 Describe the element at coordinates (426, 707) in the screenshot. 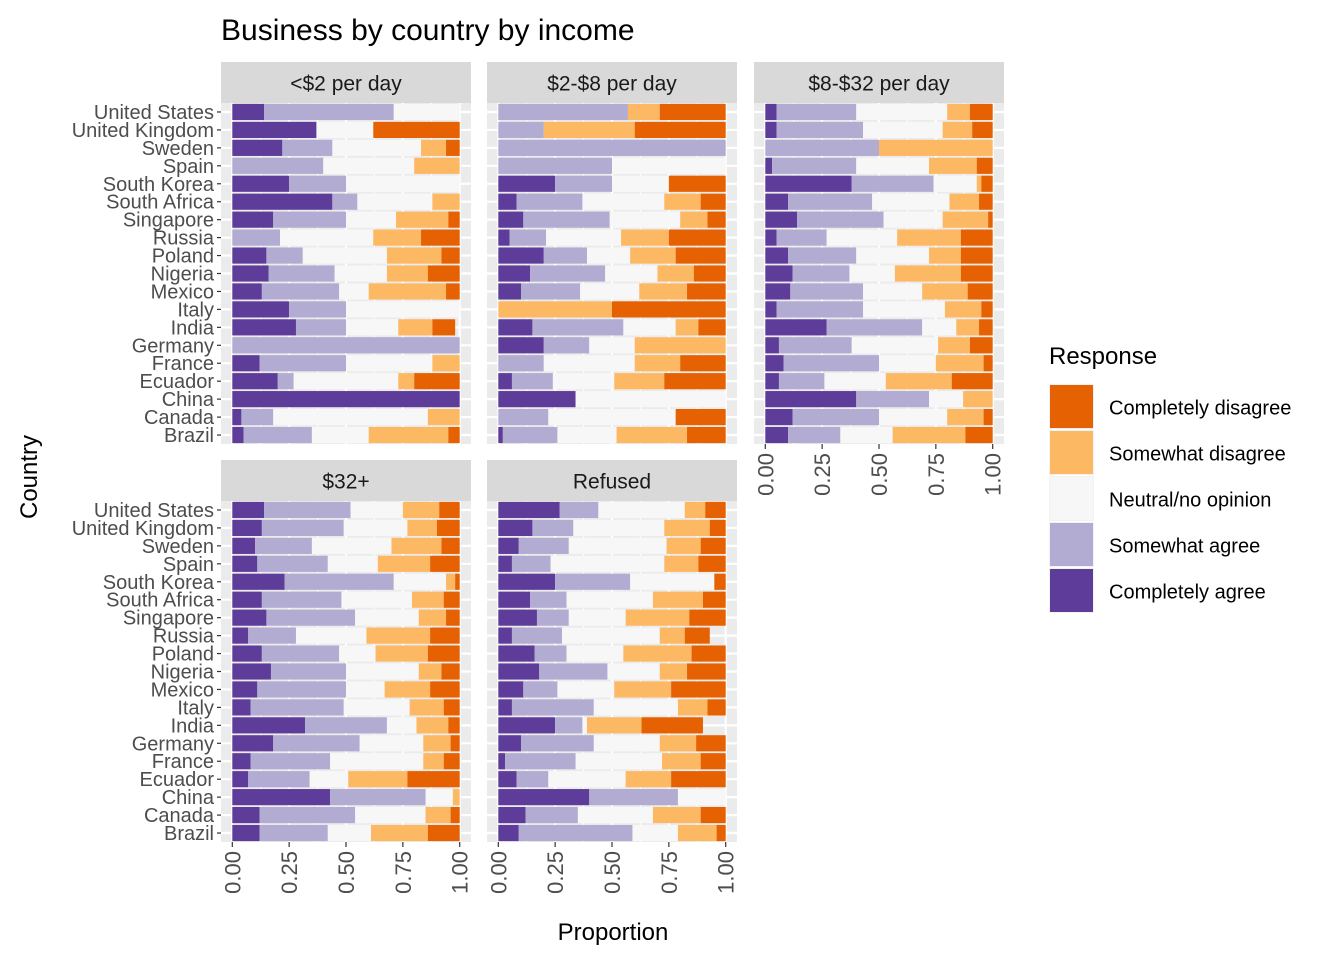

I see `bar-segment-italy-somewhat-disagree` at that location.